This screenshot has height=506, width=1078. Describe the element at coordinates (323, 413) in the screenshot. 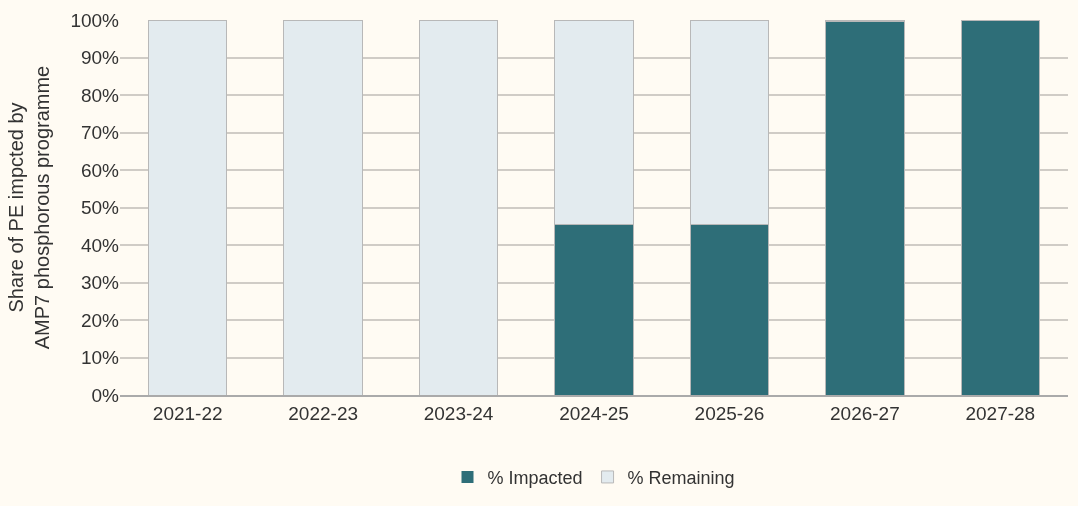

I see `x-tick-label: 2022-23` at that location.